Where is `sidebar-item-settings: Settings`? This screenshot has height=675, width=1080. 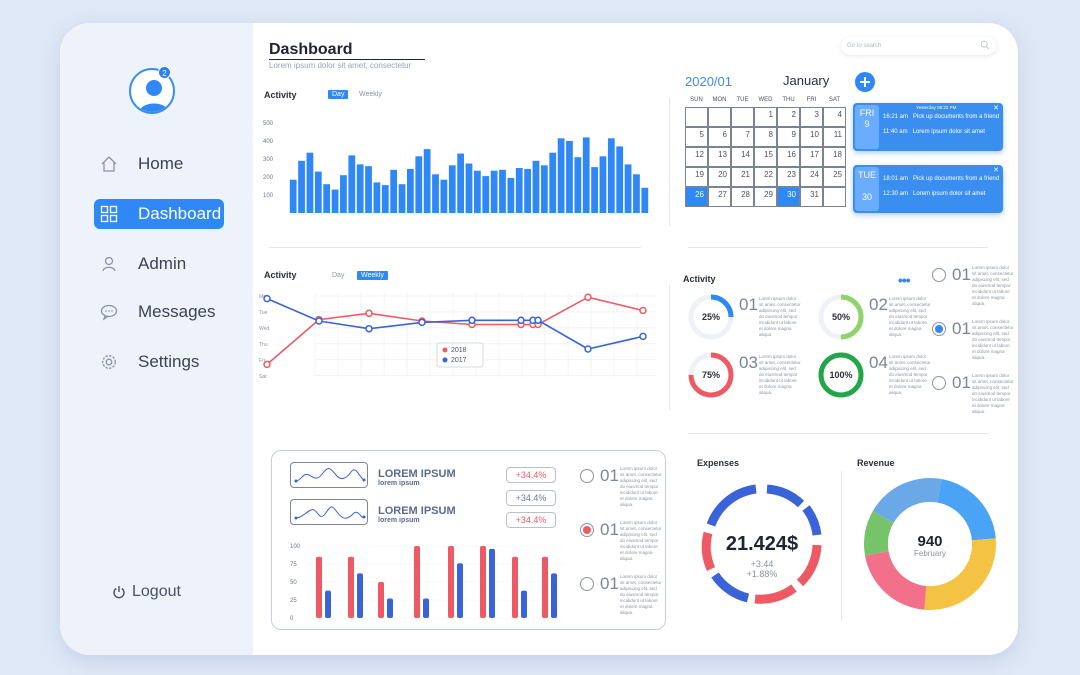 sidebar-item-settings: Settings is located at coordinates (159, 362).